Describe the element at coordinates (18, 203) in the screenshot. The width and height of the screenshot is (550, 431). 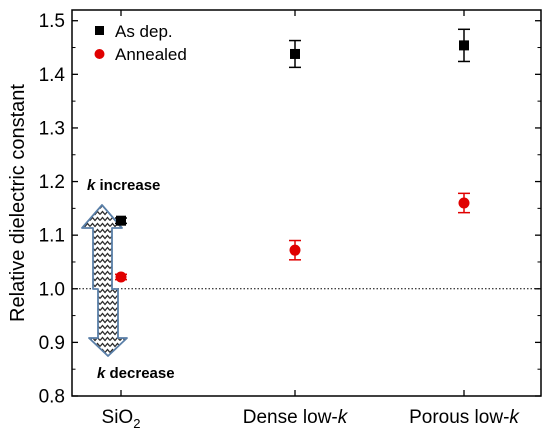
I see `y-axis-title: Relative dielectric constant` at that location.